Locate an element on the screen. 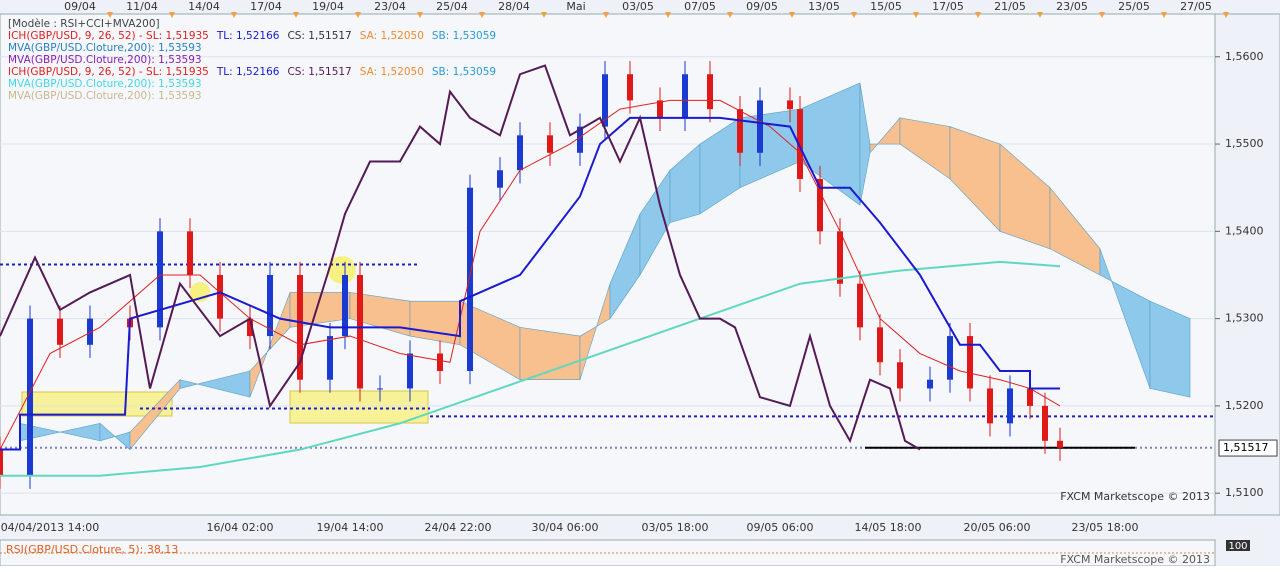  x-tick-label: 24/04 22:00 is located at coordinates (458, 527).